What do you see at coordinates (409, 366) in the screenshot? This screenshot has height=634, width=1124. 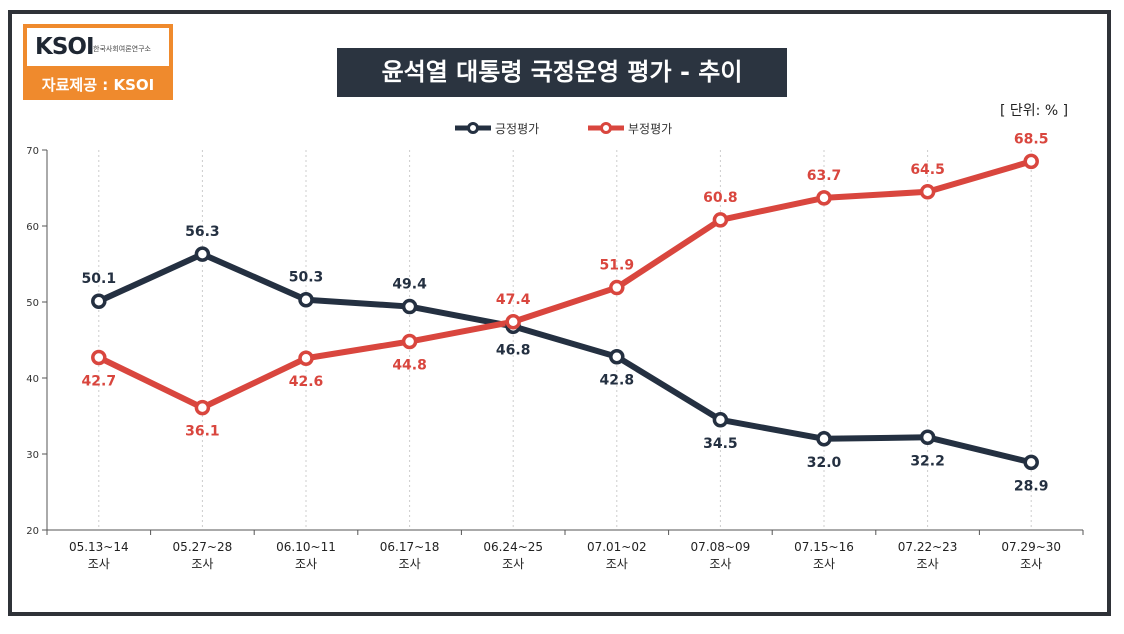 I see `data-label: 44.8` at bounding box center [409, 366].